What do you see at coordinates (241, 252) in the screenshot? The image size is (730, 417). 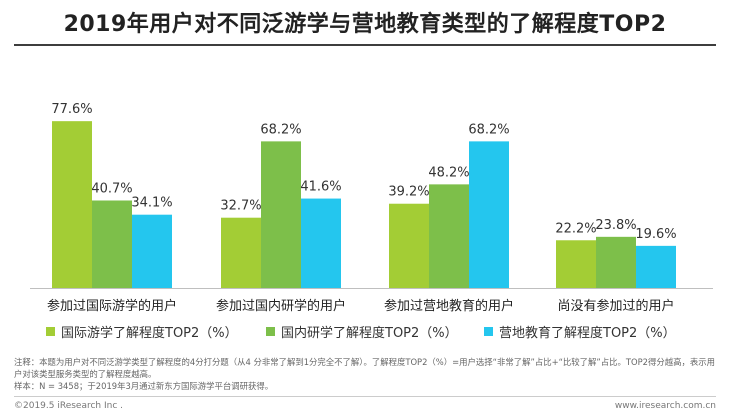 I see `bar-s0-c1` at bounding box center [241, 252].